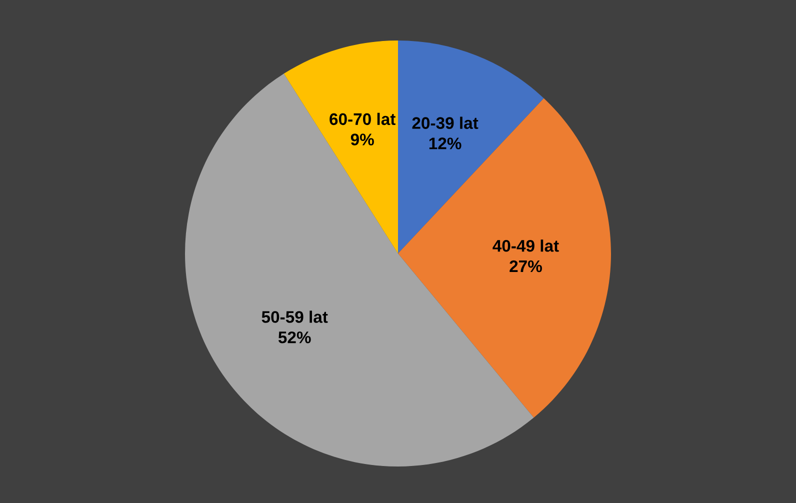  Describe the element at coordinates (294, 337) in the screenshot. I see `data-label: 52%` at that location.